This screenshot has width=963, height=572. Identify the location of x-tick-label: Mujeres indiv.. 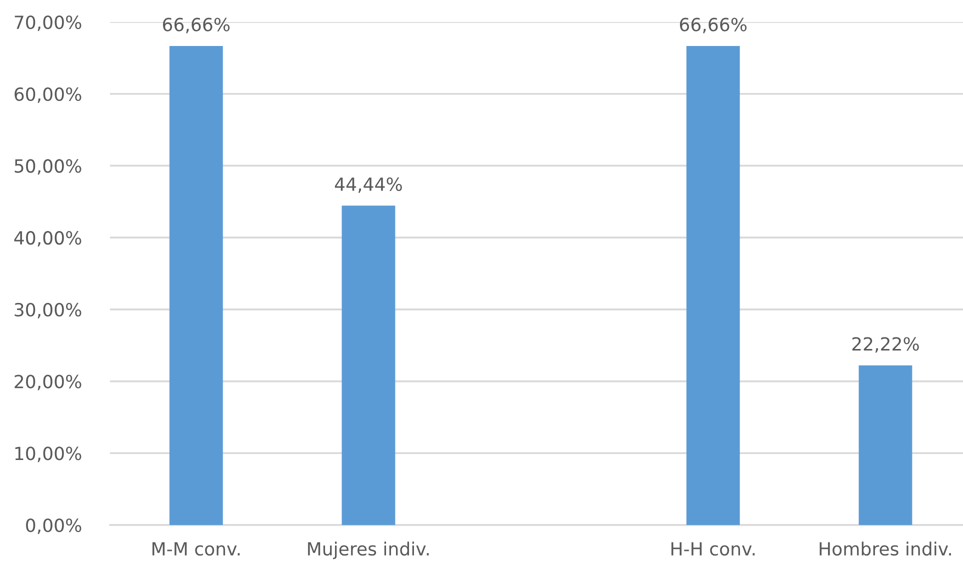
(368, 551).